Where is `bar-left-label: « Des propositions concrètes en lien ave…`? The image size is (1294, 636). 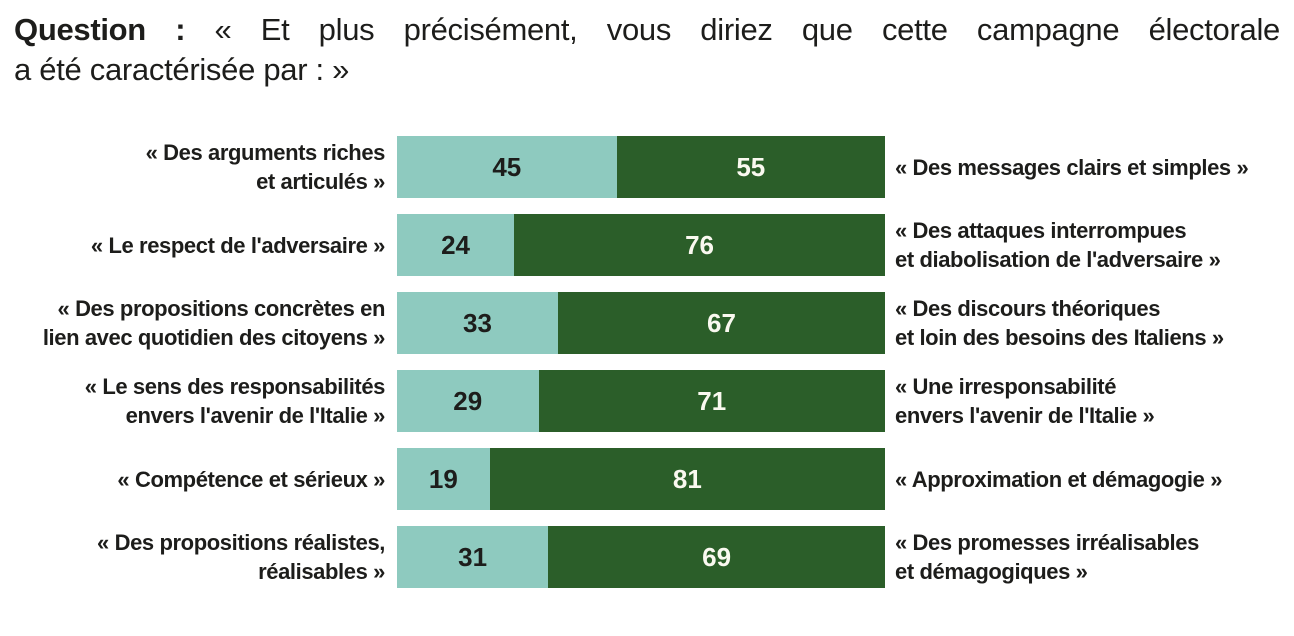 bar-left-label: « Des propositions concrètes en lien ave… is located at coordinates (214, 323).